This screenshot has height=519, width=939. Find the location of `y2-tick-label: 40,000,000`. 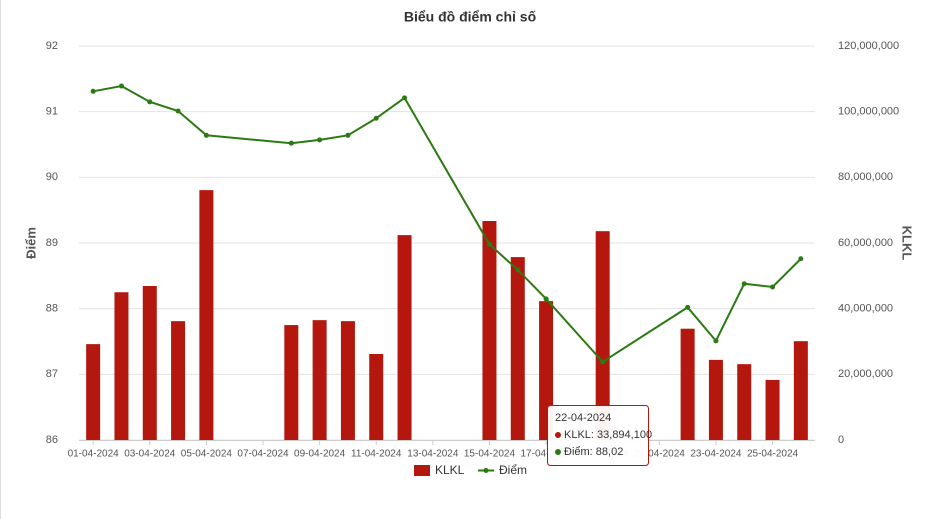

y2-tick-label: 40,000,000 is located at coordinates (865, 309).